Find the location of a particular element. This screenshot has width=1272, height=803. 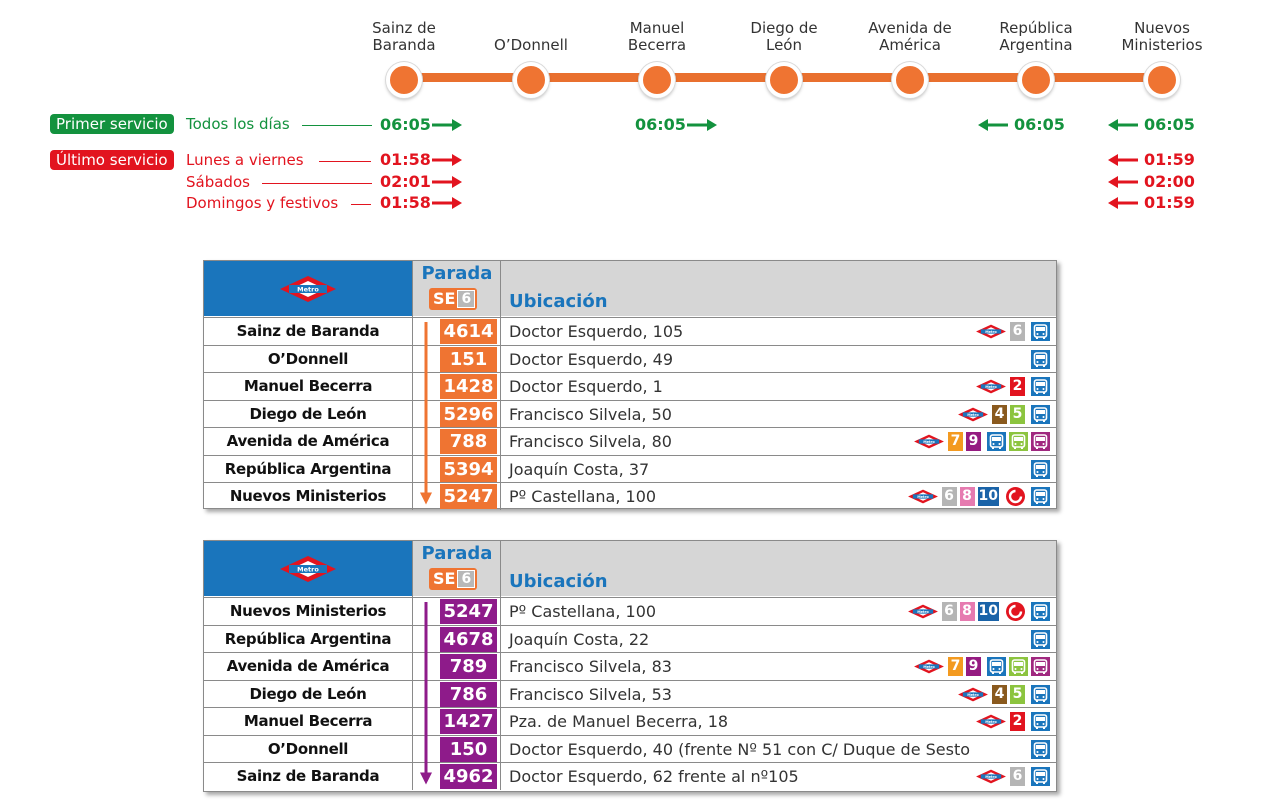

stop-address: Doctor Esquerdo, 49 is located at coordinates (591, 359).